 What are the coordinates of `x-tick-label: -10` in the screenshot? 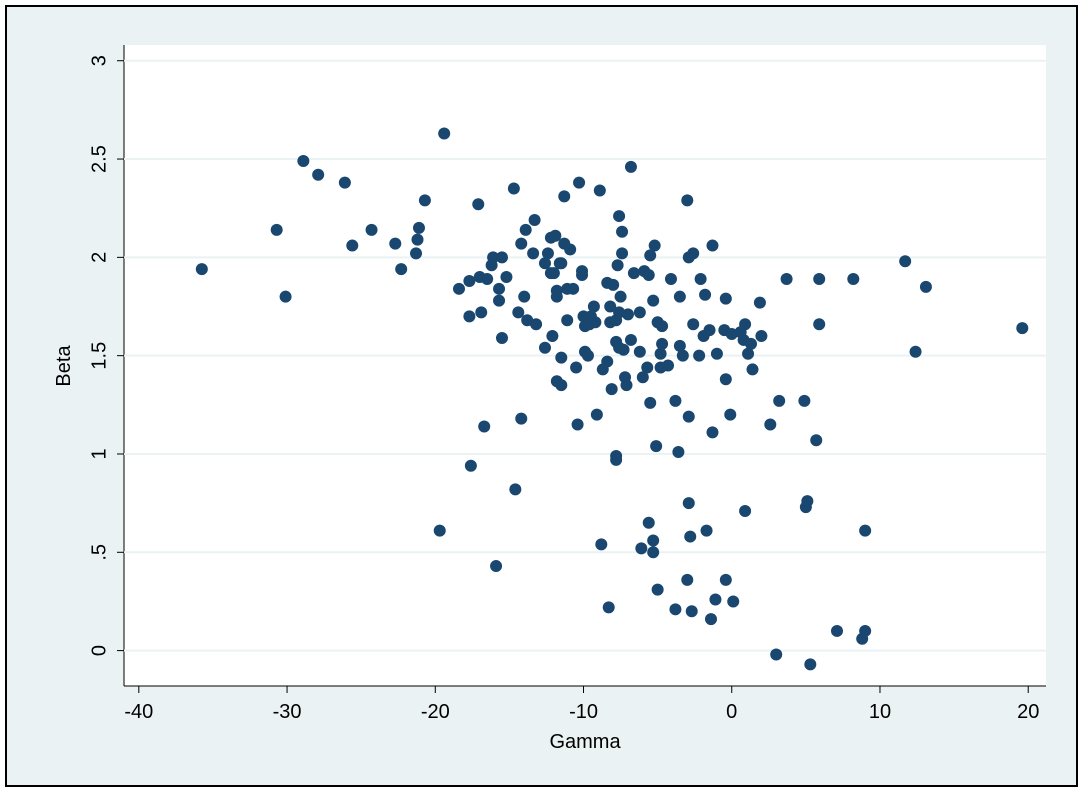 It's located at (583, 712).